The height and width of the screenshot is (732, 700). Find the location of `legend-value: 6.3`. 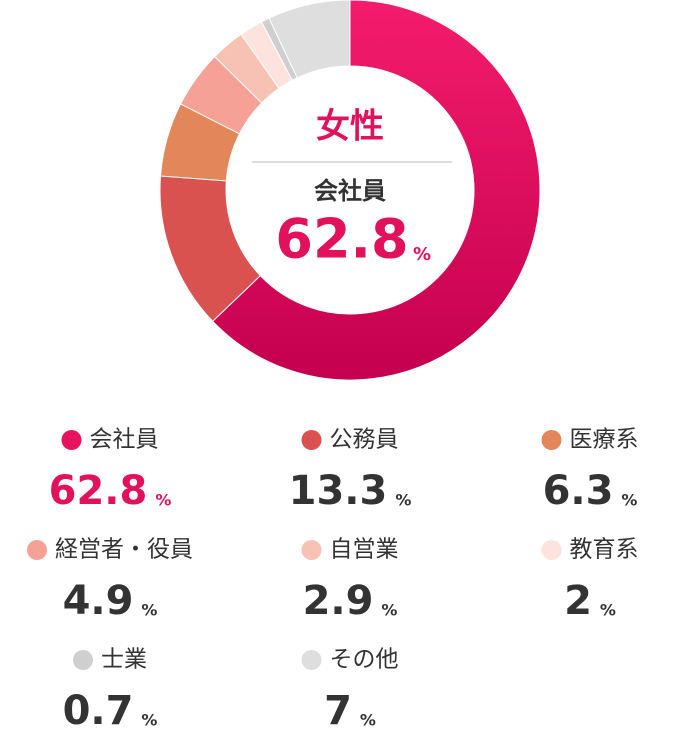

legend-value: 6.3 is located at coordinates (578, 491).